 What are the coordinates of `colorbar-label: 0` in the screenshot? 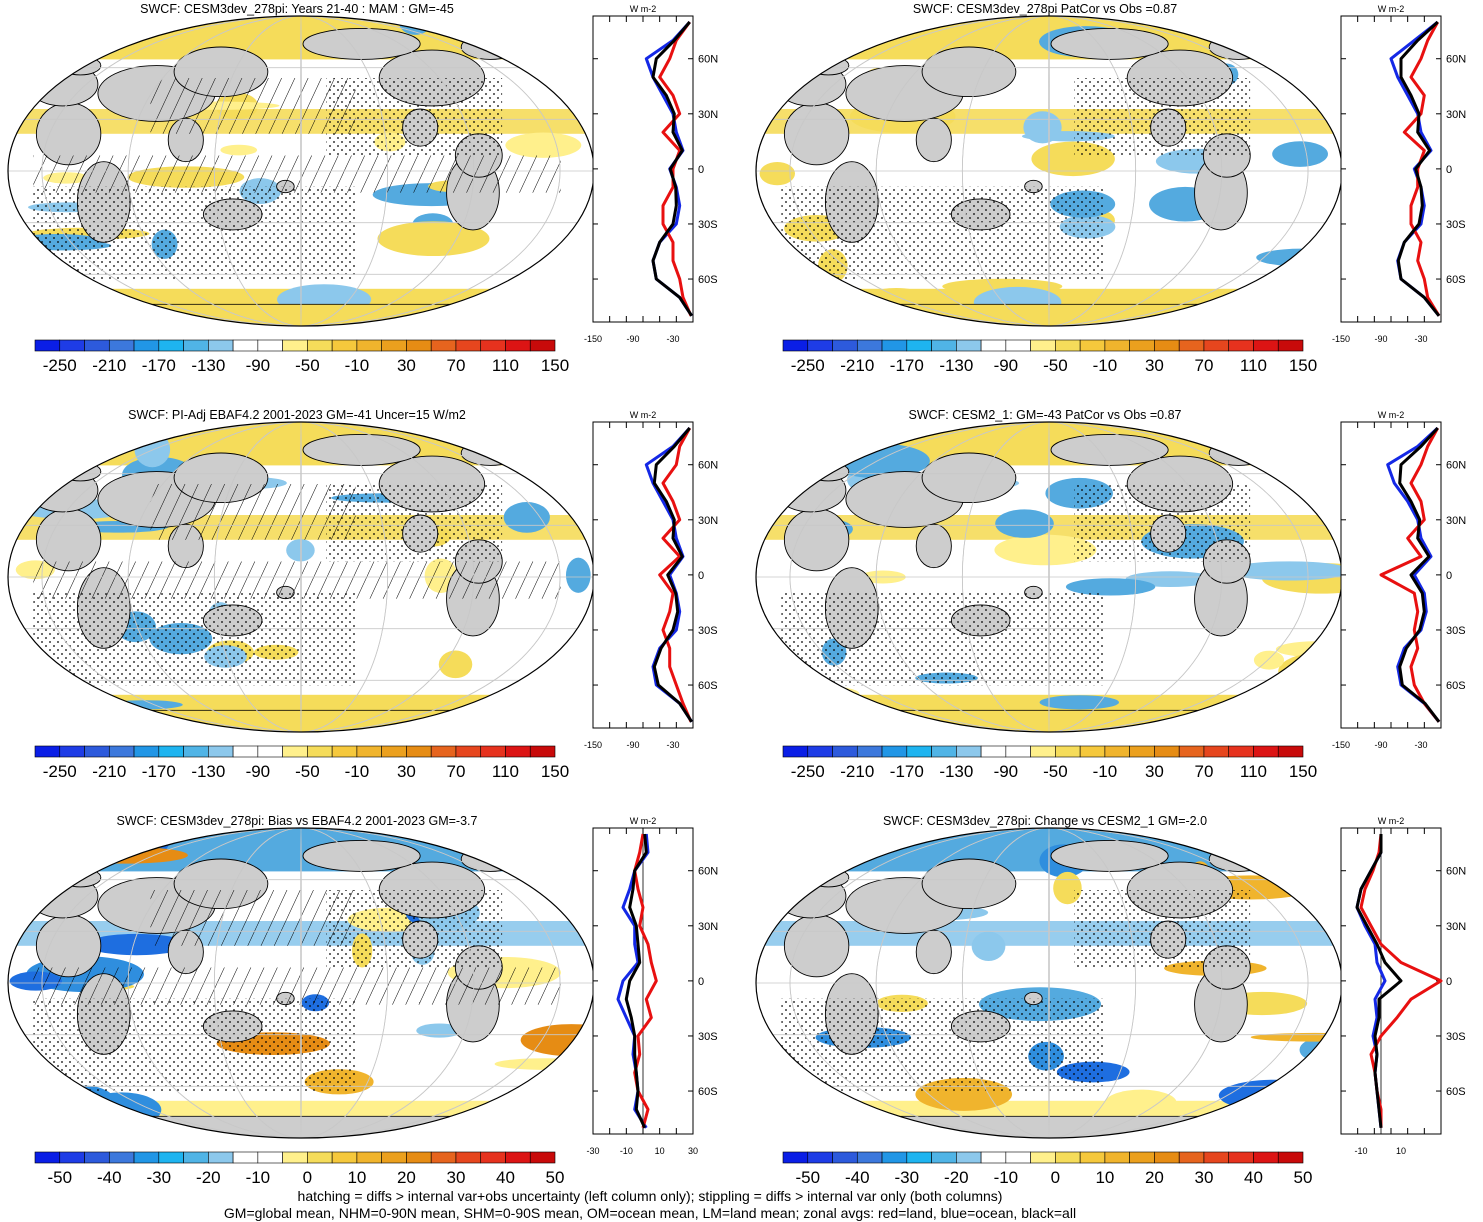 It's located at (1055, 1177).